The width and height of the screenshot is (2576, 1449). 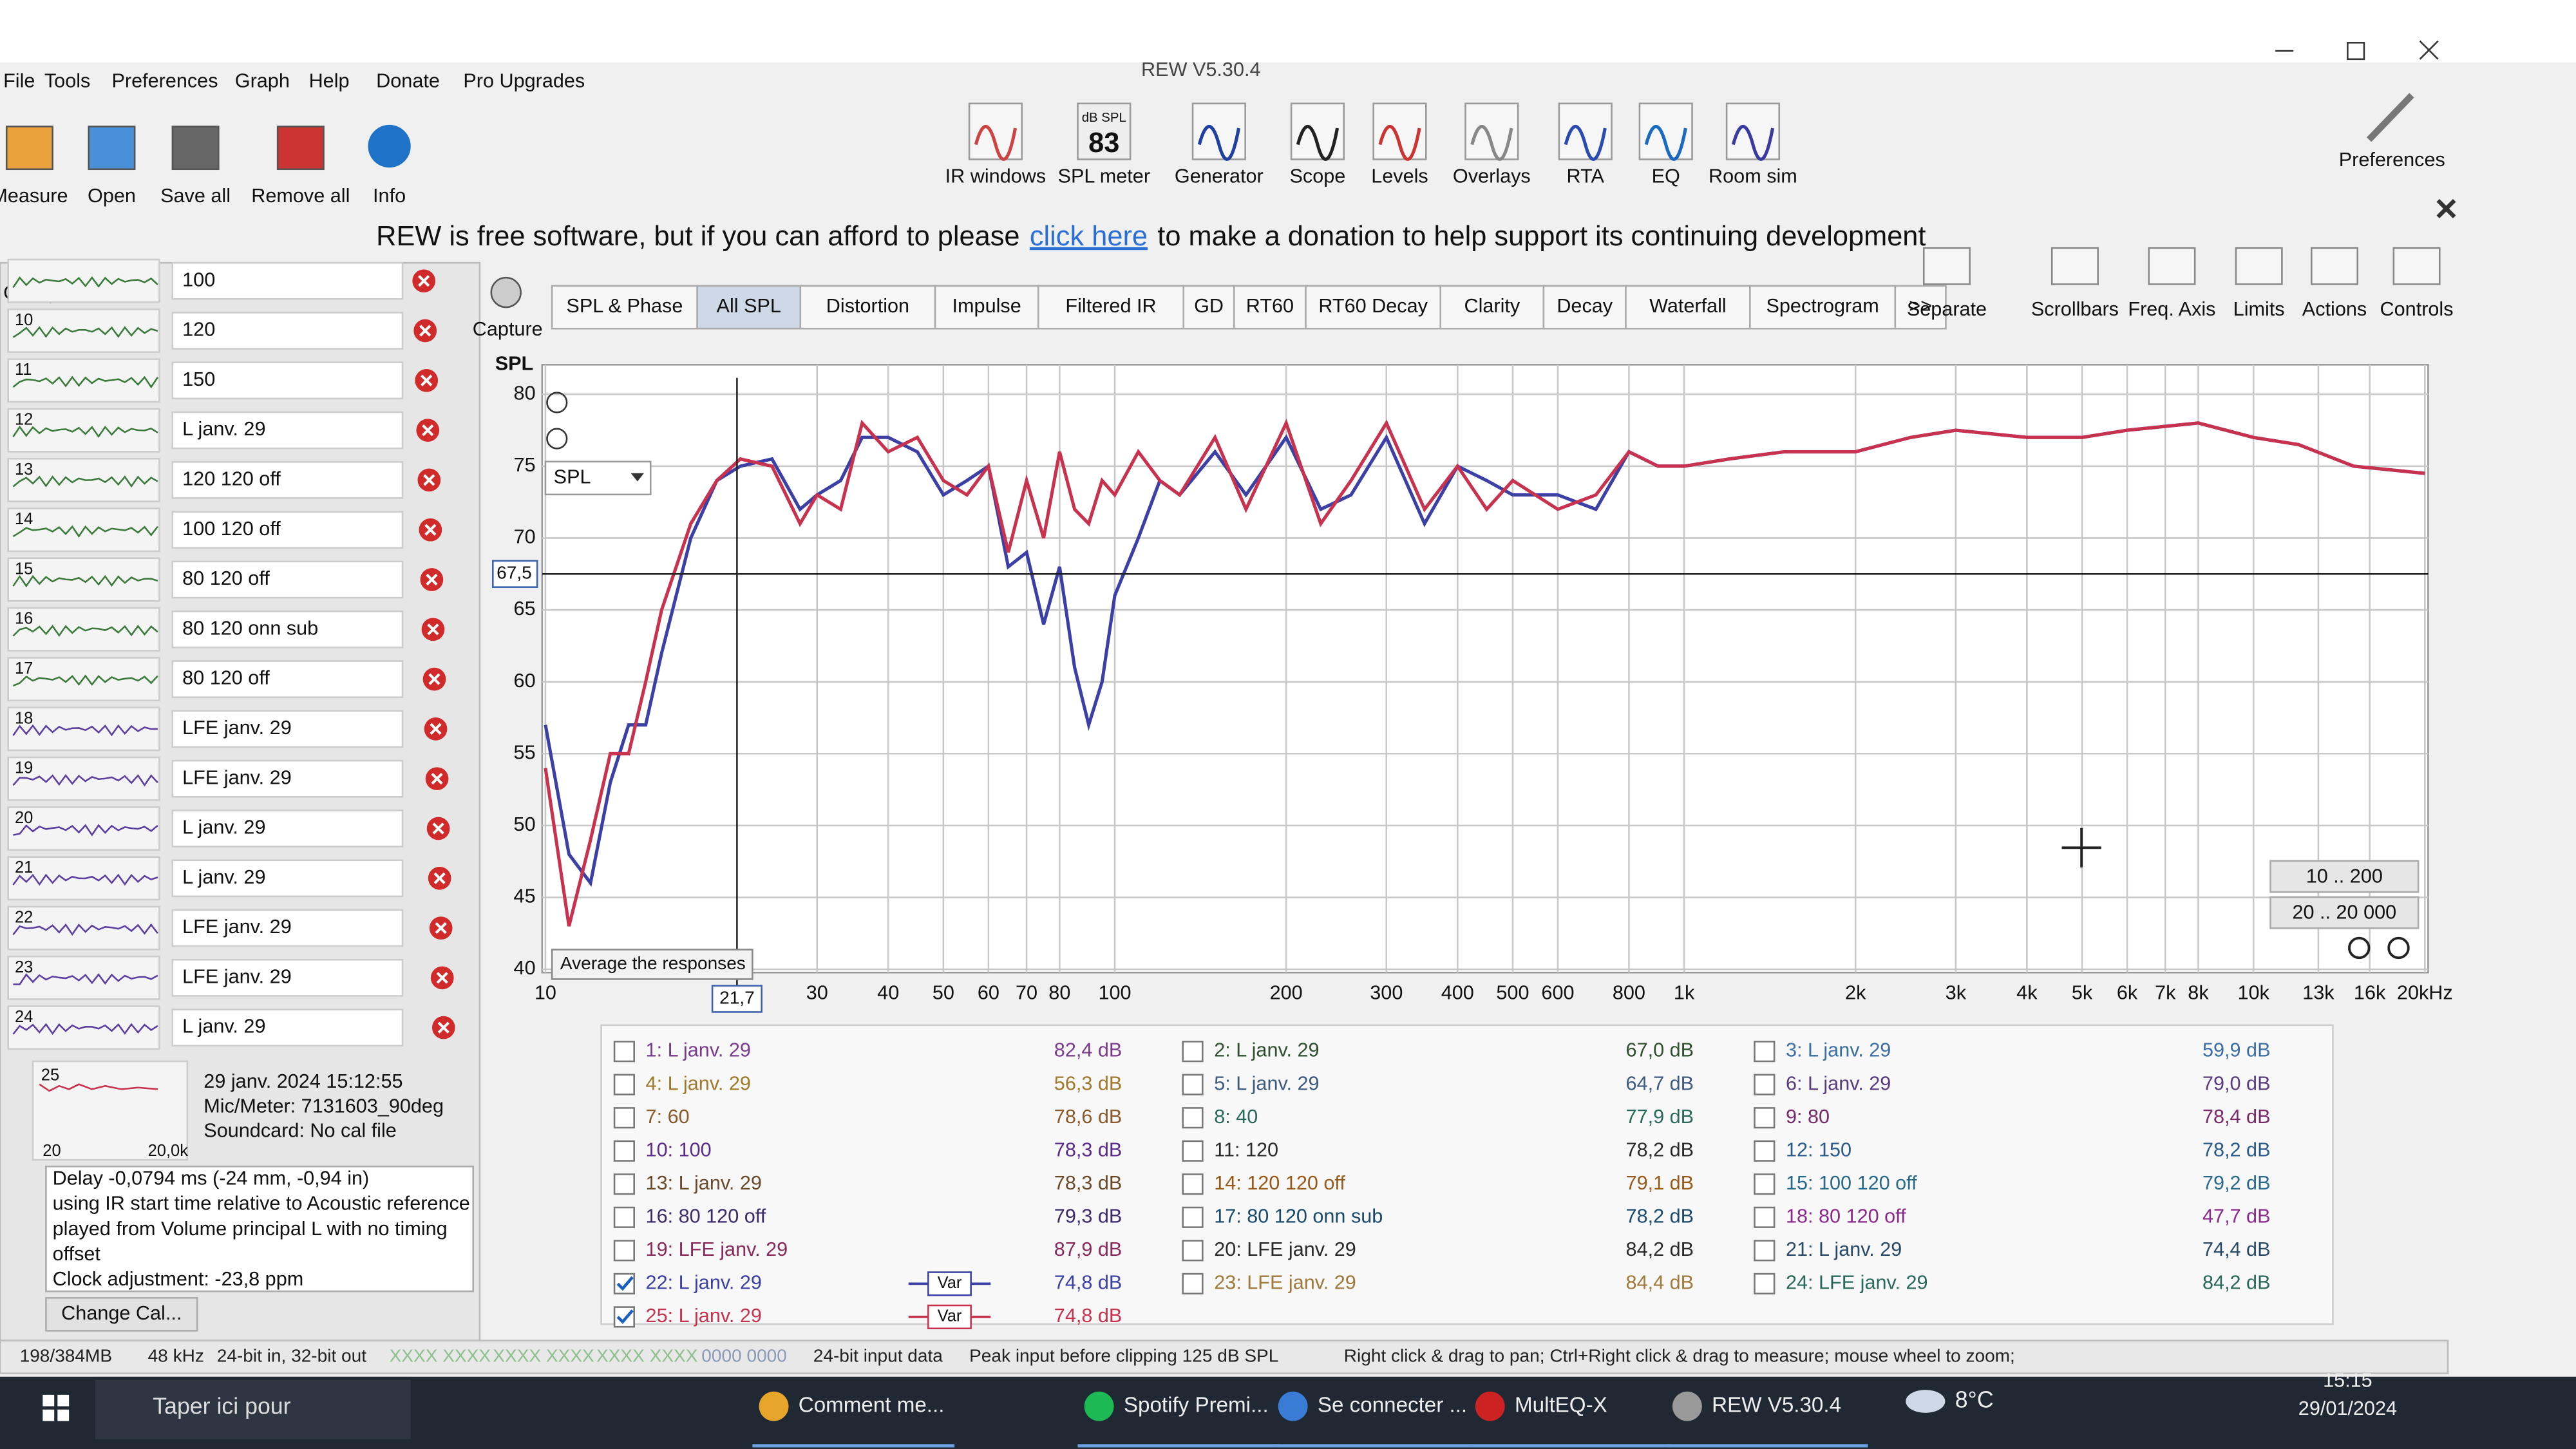 I want to click on menu-item: Preferences, so click(x=164, y=81).